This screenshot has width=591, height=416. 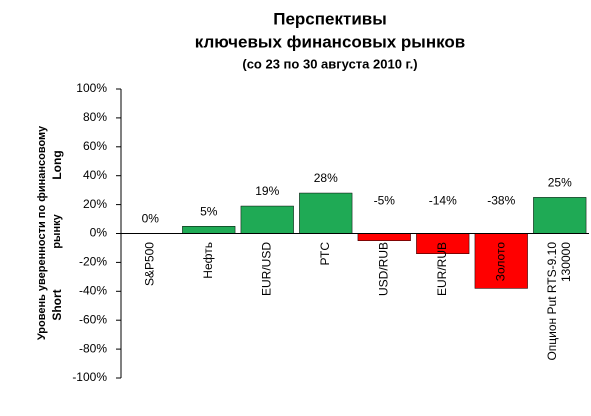 I want to click on x-tick-label: S&P500, so click(x=149, y=264).